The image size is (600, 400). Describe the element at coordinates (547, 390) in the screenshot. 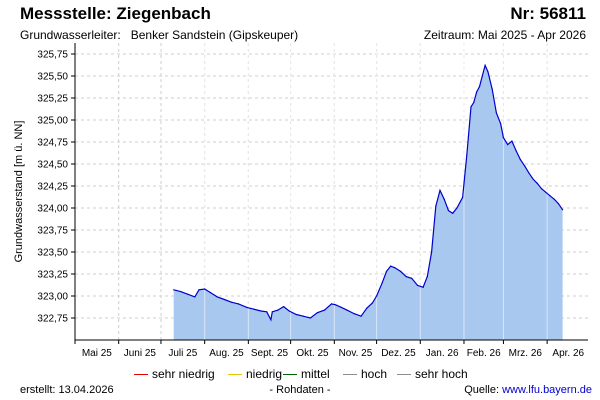

I see `source-link: www.lfu.bayern.de` at that location.